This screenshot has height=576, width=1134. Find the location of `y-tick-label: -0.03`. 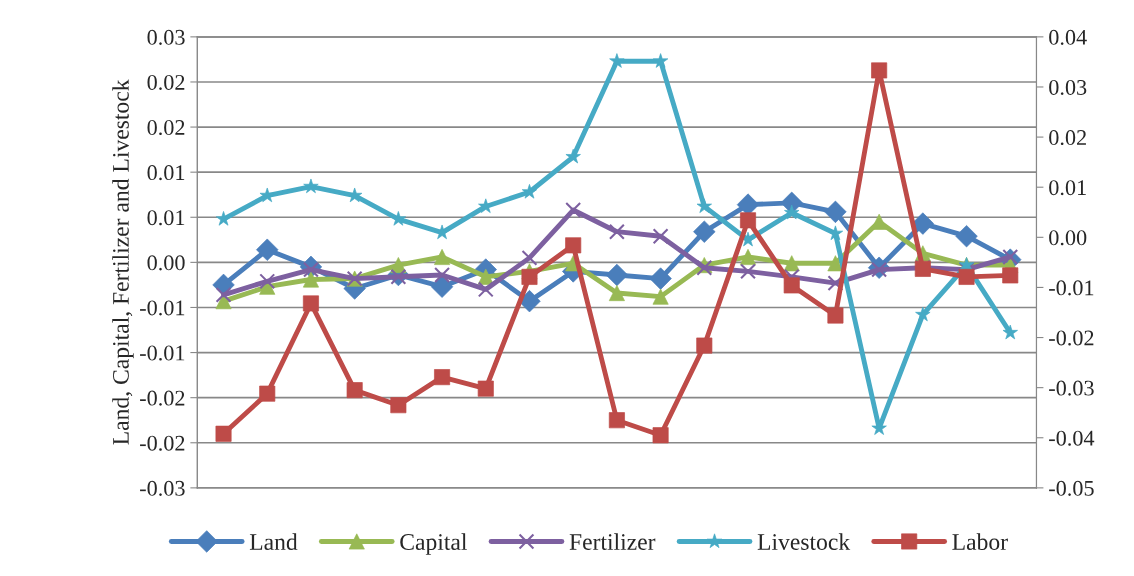

y-tick-label: -0.03 is located at coordinates (162, 488).